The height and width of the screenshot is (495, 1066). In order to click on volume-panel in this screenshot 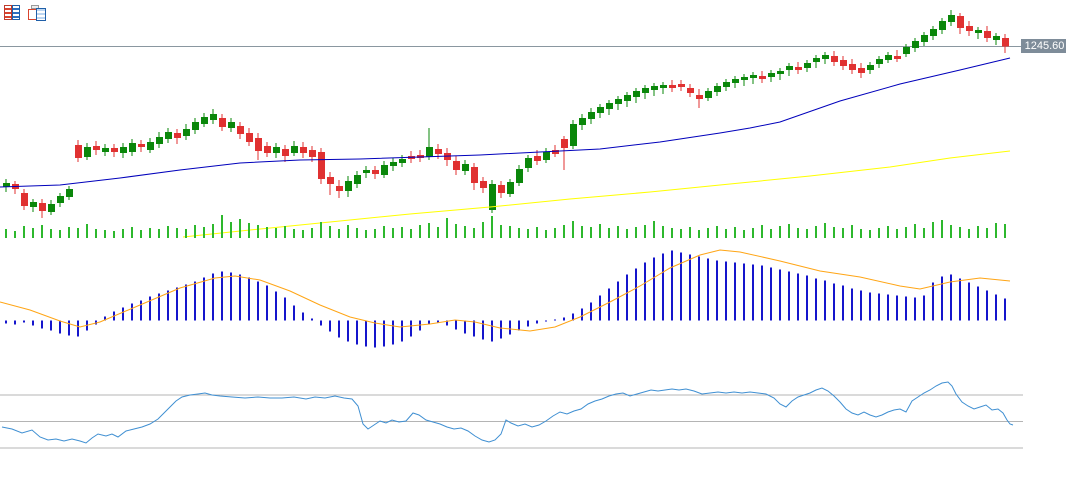, I will do `click(505, 226)`.